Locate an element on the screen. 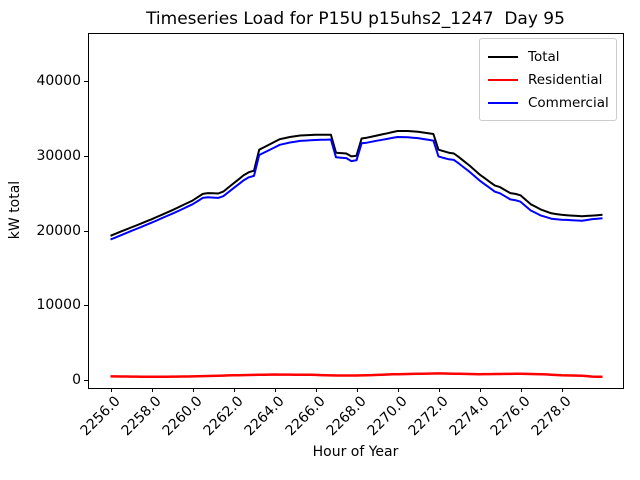 Image resolution: width=640 pixels, height=480 pixels. y-tick-label: 30000 is located at coordinates (58, 155).